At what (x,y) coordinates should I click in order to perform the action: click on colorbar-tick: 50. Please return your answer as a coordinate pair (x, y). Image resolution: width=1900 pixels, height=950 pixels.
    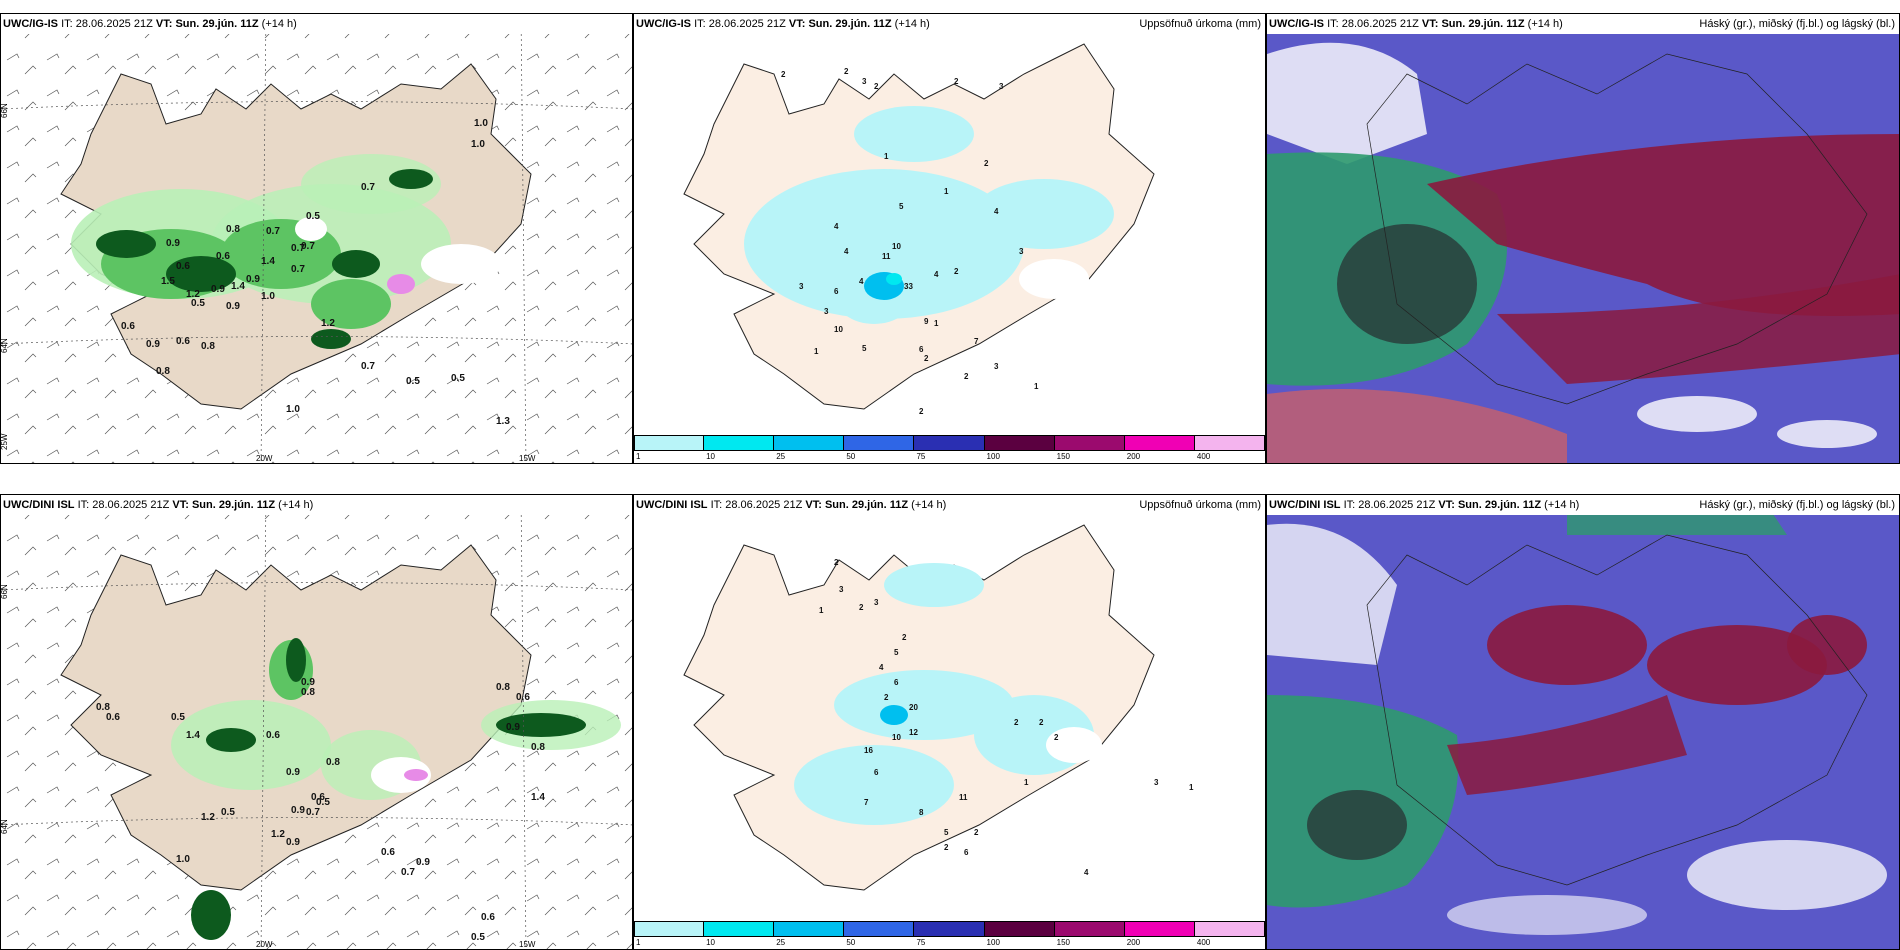
    Looking at the image, I should click on (851, 942).